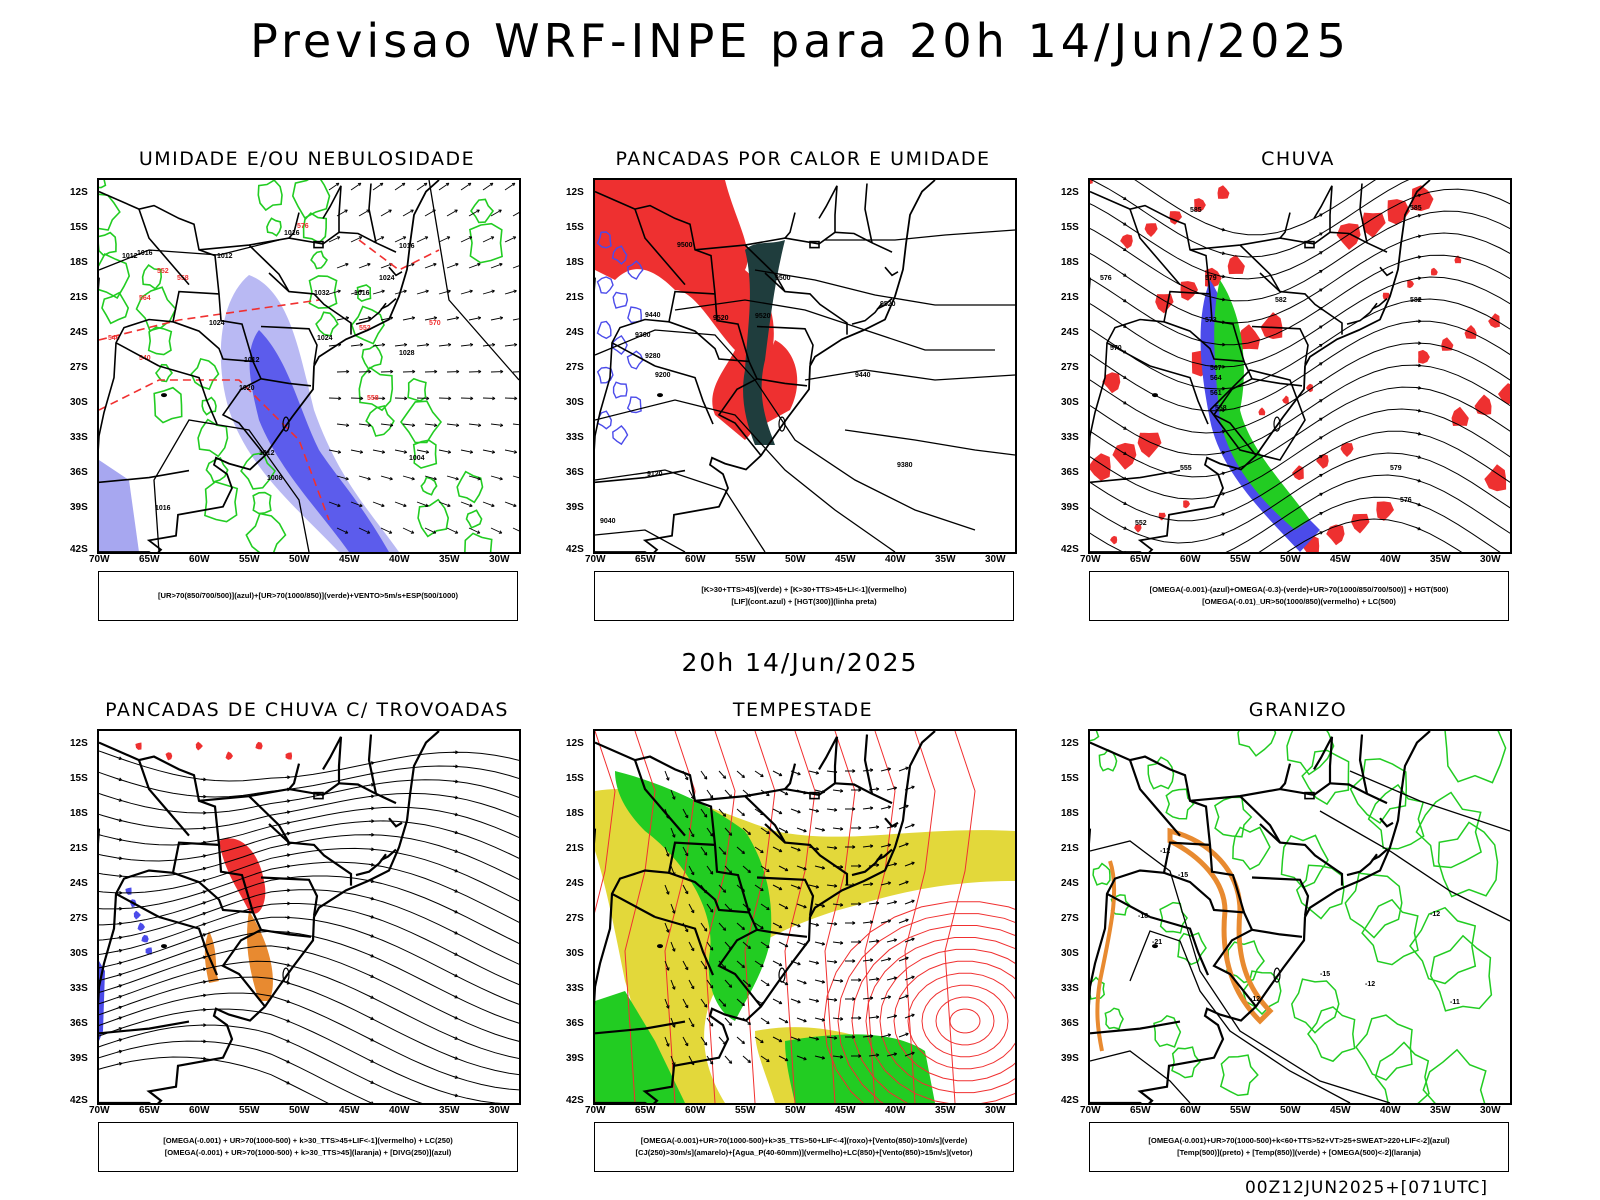 The height and width of the screenshot is (1200, 1600). What do you see at coordinates (1211, 320) in the screenshot?
I see `contour-label: 573` at bounding box center [1211, 320].